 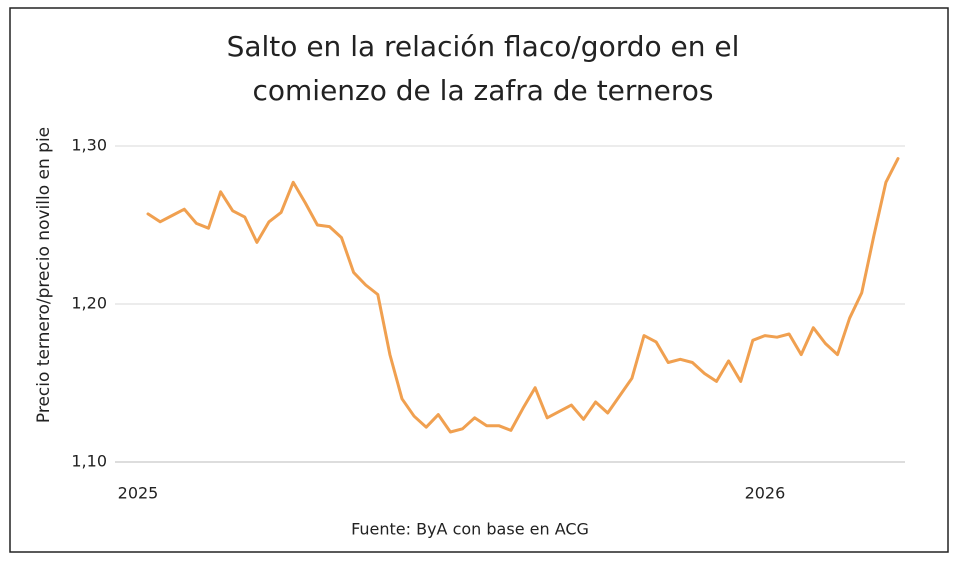 What do you see at coordinates (470, 529) in the screenshot?
I see `source-note: Fuente: ByA con base en ACG` at bounding box center [470, 529].